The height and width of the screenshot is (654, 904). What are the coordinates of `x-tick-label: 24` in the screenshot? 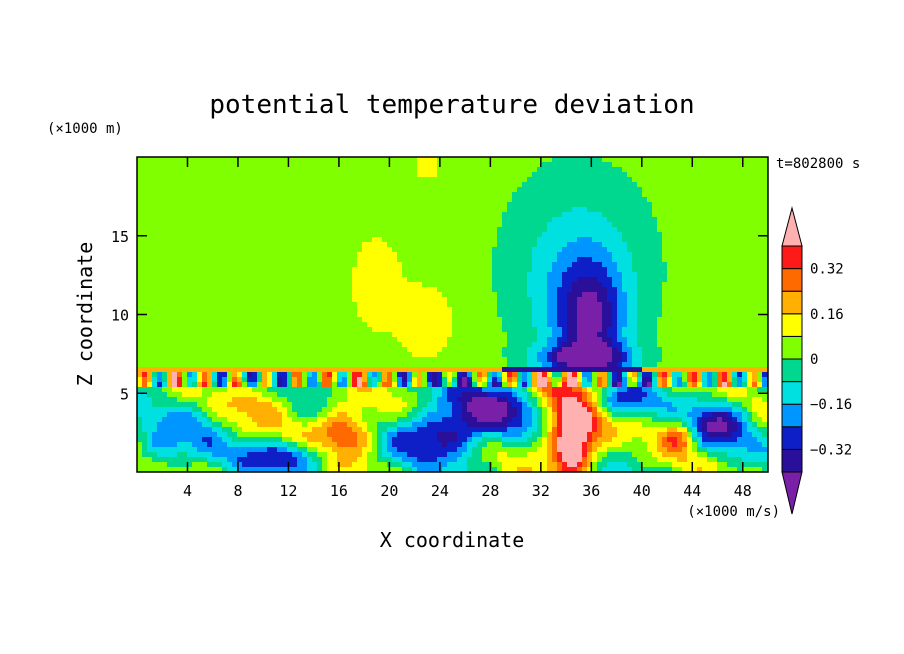 It's located at (440, 491).